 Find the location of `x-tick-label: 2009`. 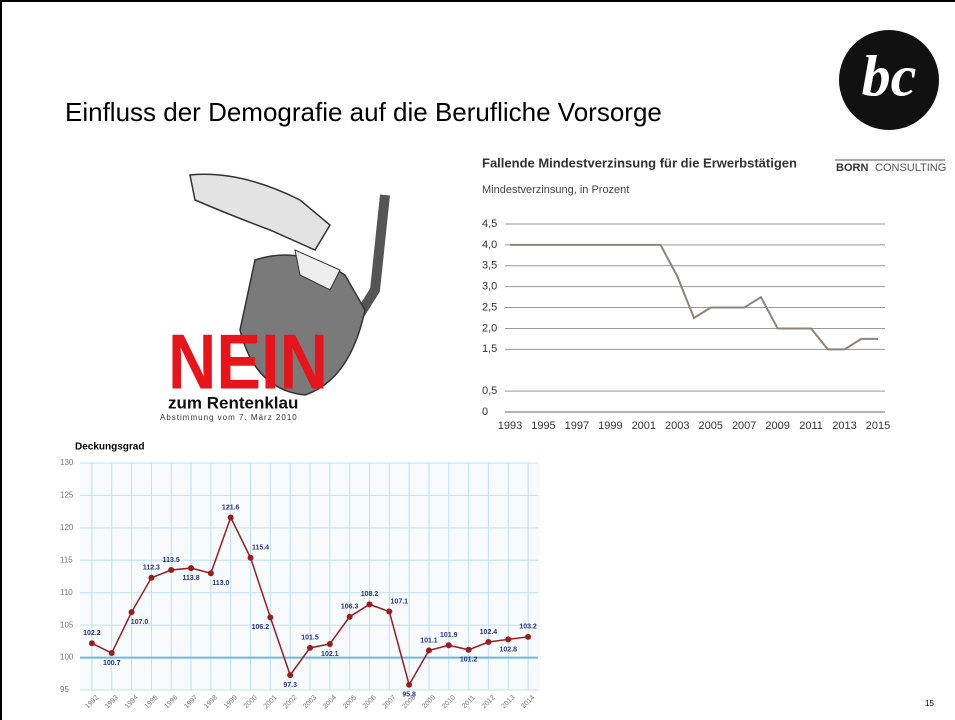

x-tick-label: 2009 is located at coordinates (777, 426).